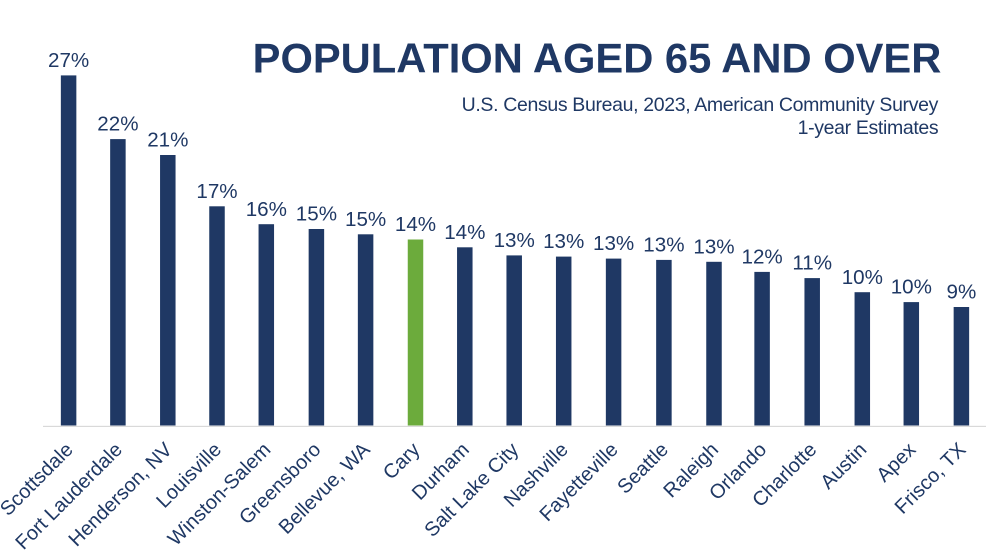 This screenshot has height=558, width=990. Describe the element at coordinates (117, 124) in the screenshot. I see `svg-text: 22%` at that location.